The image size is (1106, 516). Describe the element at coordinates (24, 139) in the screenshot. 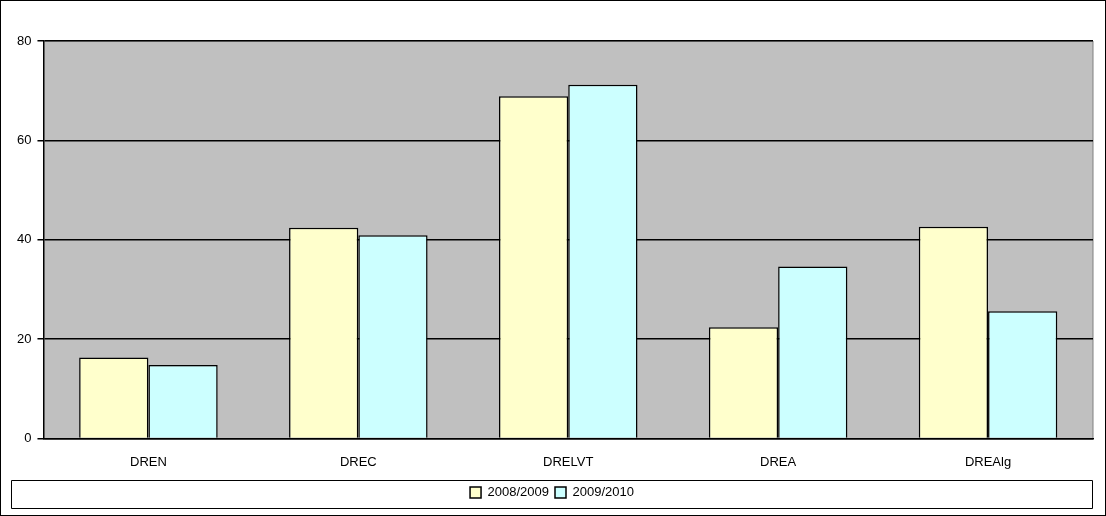

I see `y-tick-label: 60` at that location.